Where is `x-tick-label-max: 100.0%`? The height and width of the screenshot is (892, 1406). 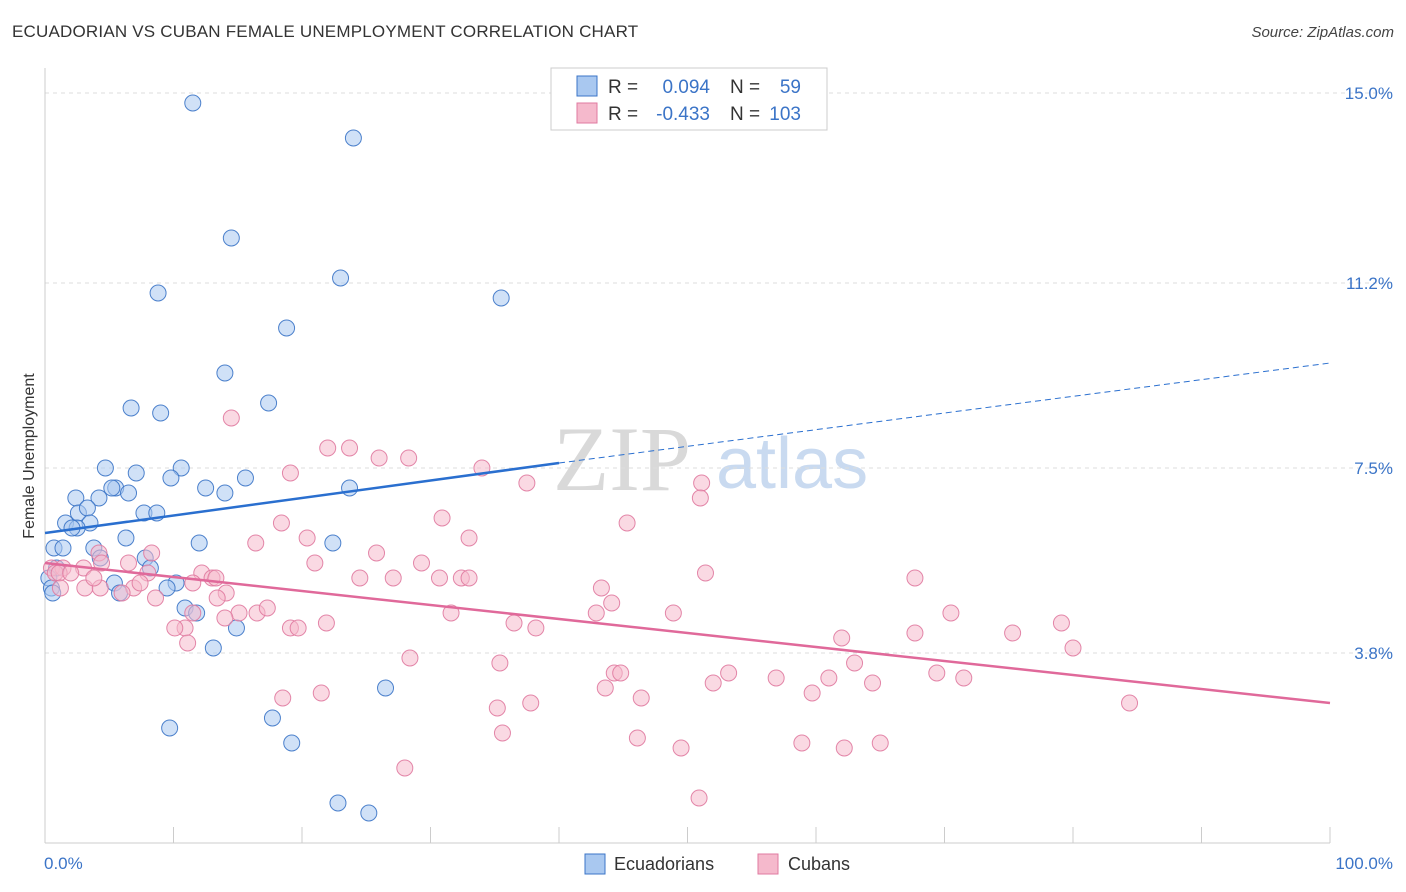
x-tick-label-max: 100.0% is located at coordinates (1364, 863).